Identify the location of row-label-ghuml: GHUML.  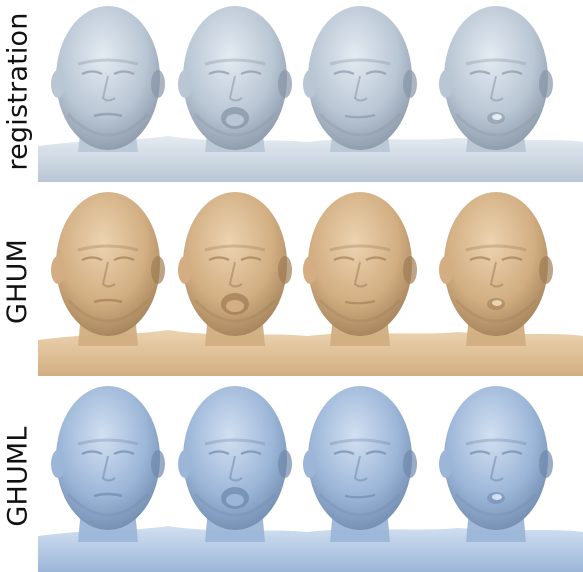
(18, 476).